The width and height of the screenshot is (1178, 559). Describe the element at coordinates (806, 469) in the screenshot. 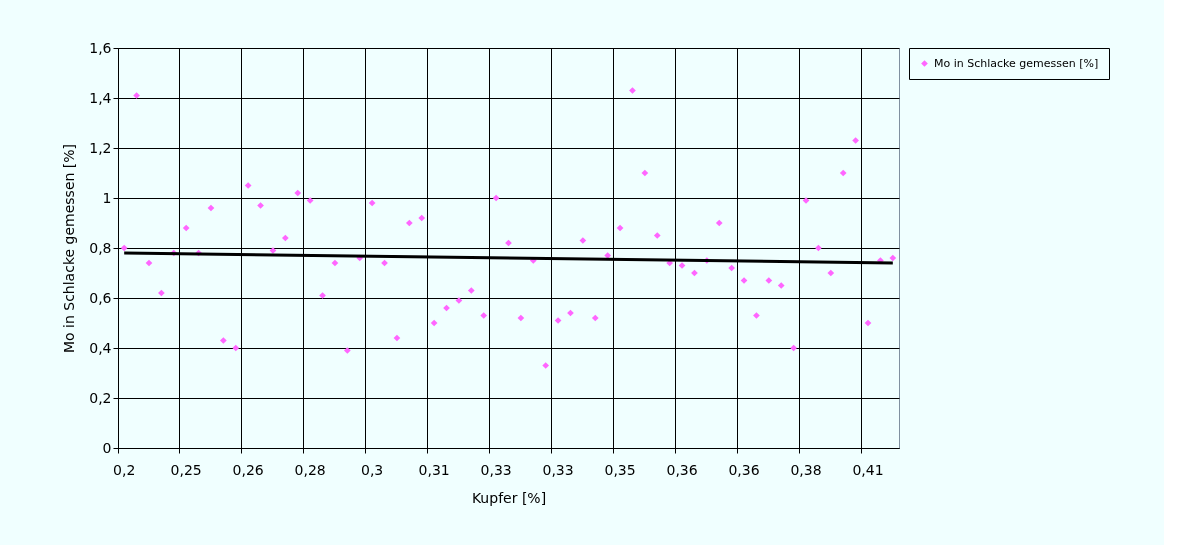

I see `x-tick-label: 0,38` at that location.